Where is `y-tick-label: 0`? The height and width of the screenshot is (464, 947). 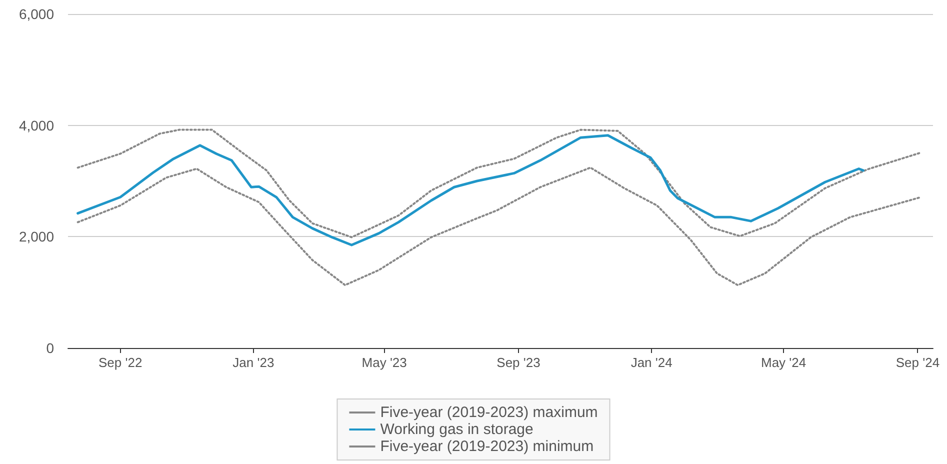 y-tick-label: 0 is located at coordinates (50, 348).